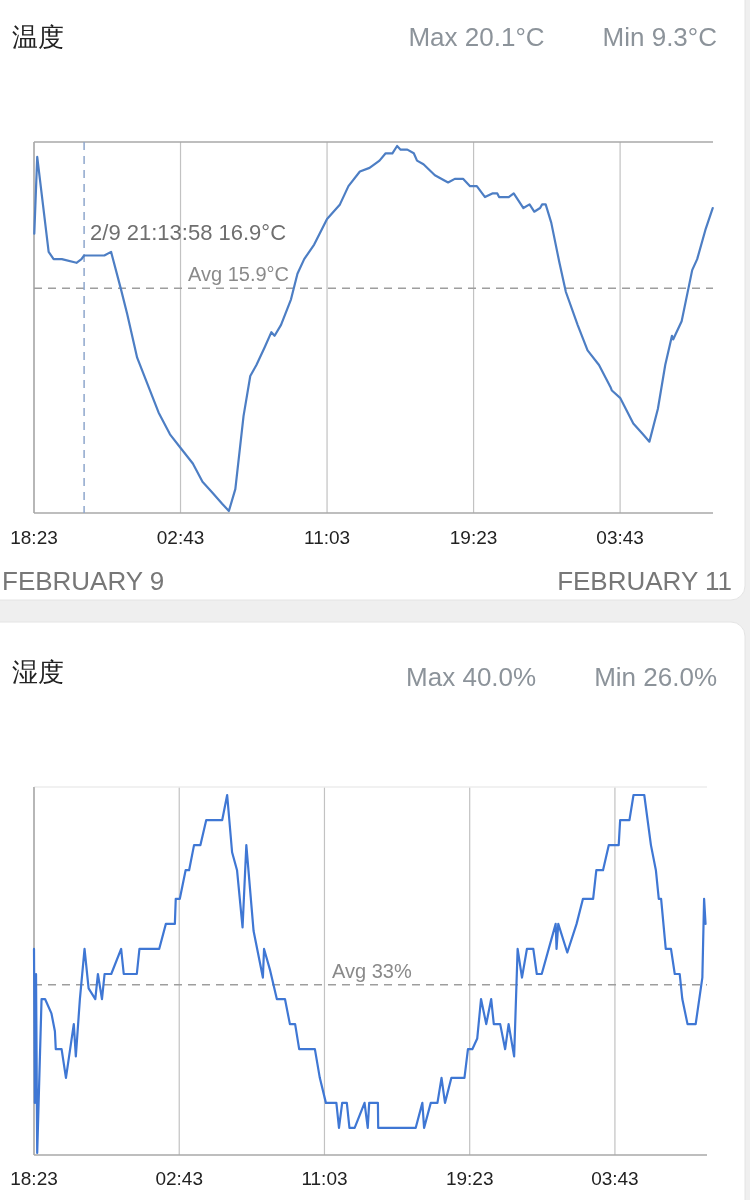 This screenshot has width=750, height=1200. I want to click on text: Min 9.3°C, so click(659, 37).